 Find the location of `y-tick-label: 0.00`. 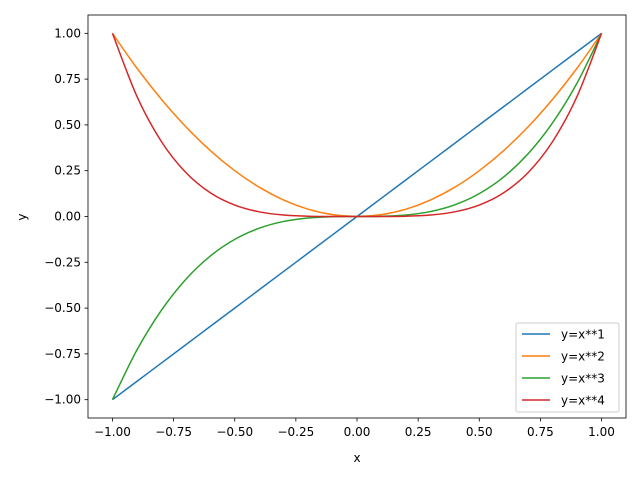

y-tick-label: 0.00 is located at coordinates (67, 217).